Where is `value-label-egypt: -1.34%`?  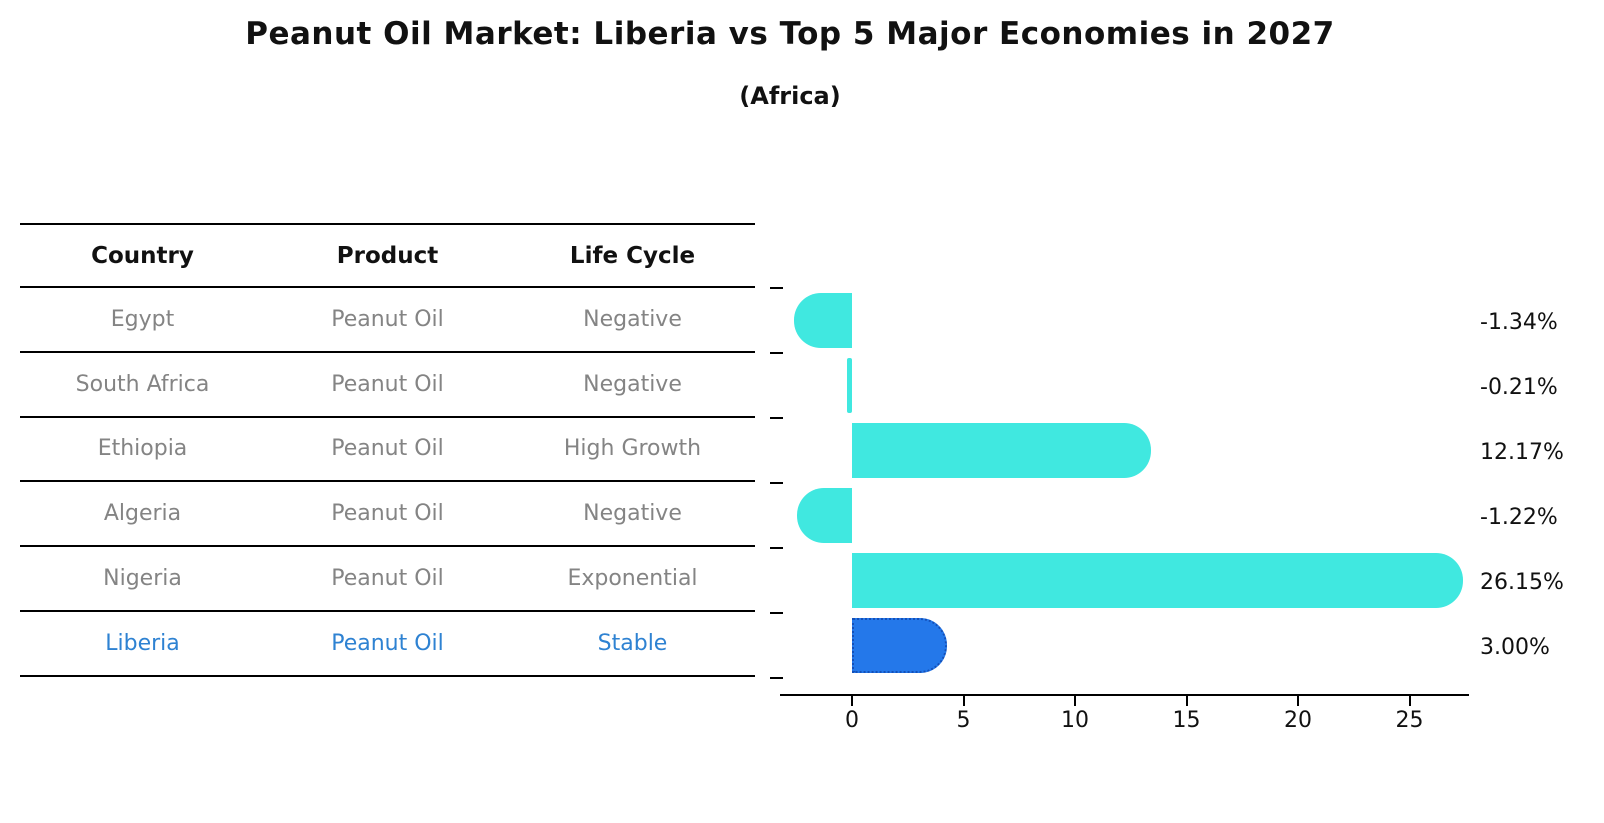 value-label-egypt: -1.34% is located at coordinates (1519, 322).